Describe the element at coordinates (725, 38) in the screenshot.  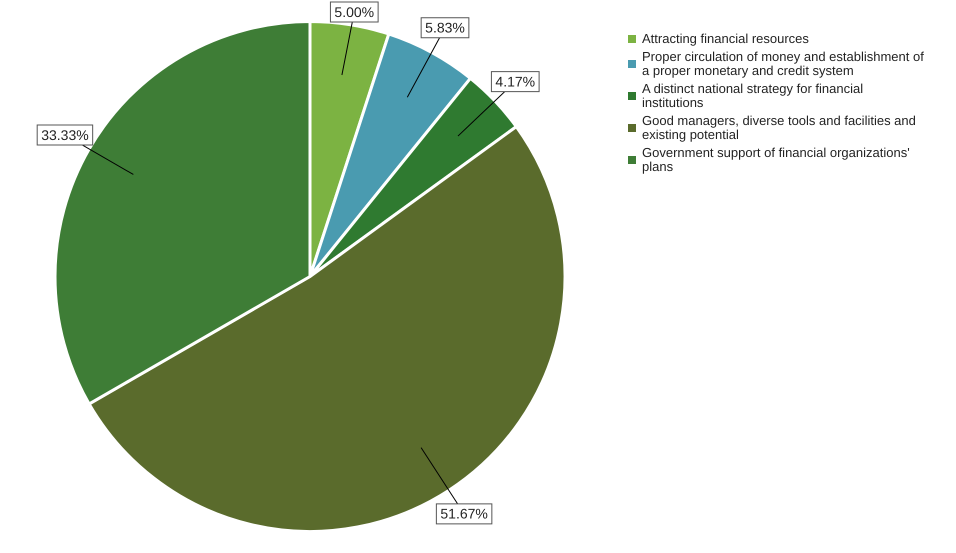
I see `legend-label: Attracting financial resources` at that location.